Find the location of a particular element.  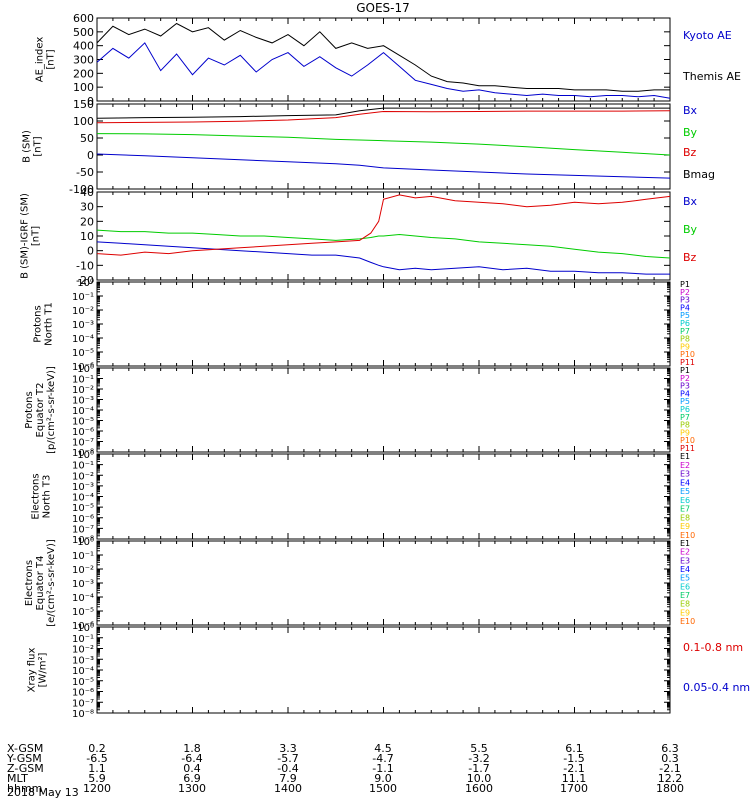

channel-label: E5 is located at coordinates (685, 578).